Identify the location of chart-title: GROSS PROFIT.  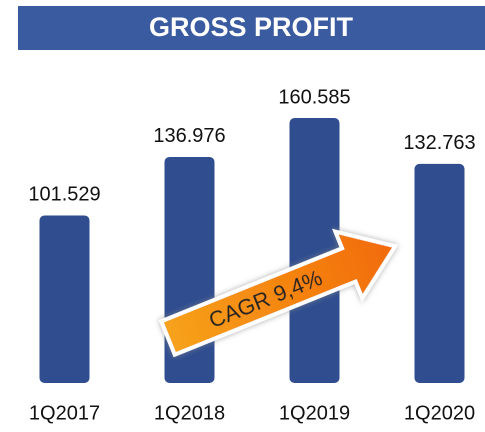
(251, 27).